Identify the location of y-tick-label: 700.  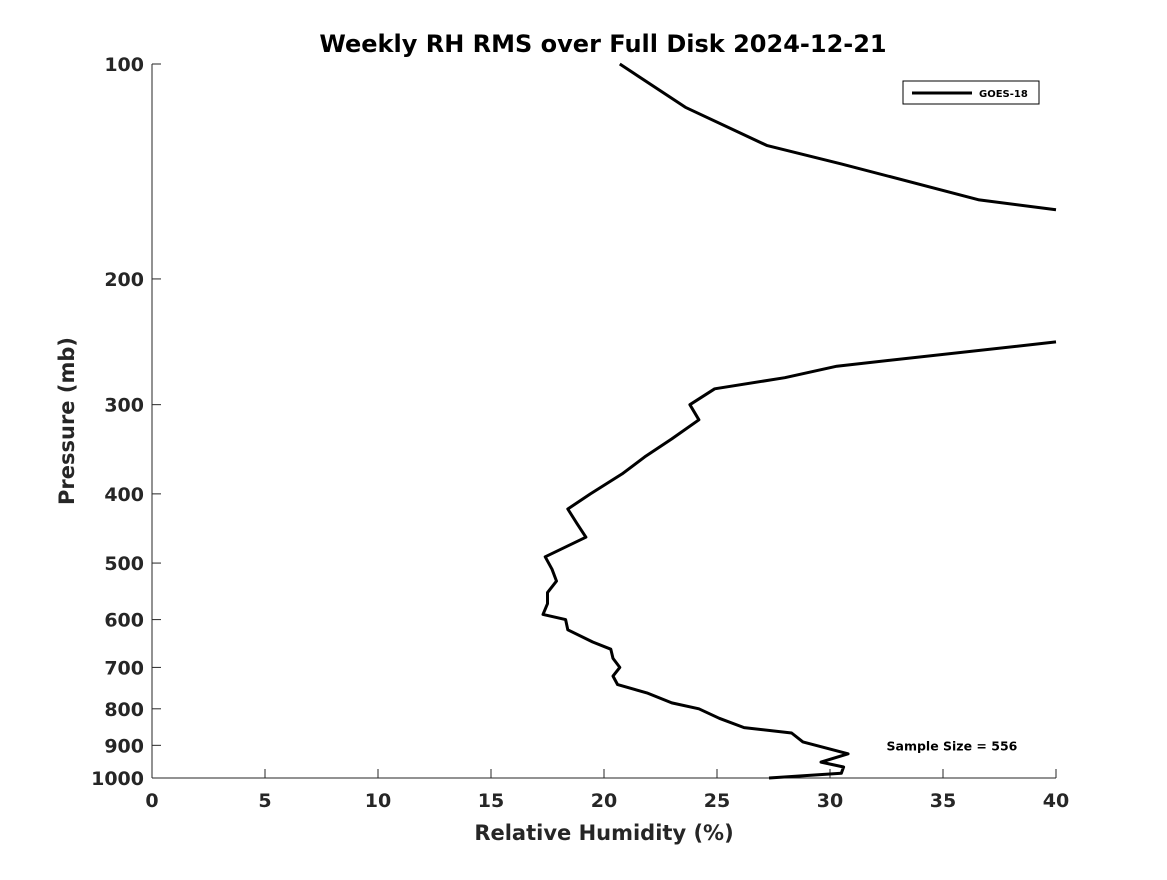
(124, 668).